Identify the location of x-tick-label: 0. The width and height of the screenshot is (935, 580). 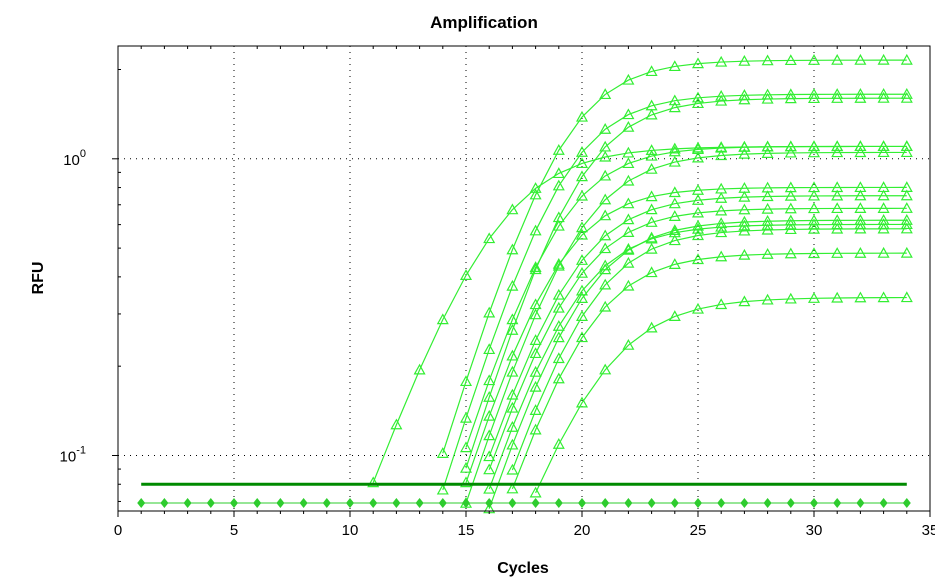
(118, 530).